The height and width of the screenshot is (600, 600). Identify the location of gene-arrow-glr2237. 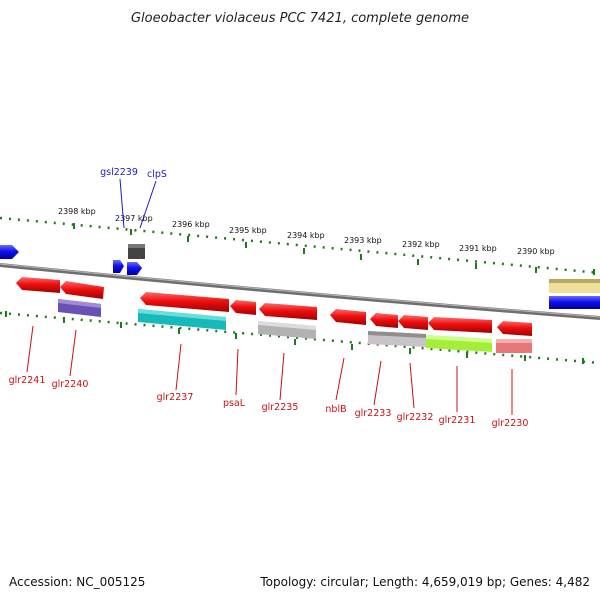
(184, 302).